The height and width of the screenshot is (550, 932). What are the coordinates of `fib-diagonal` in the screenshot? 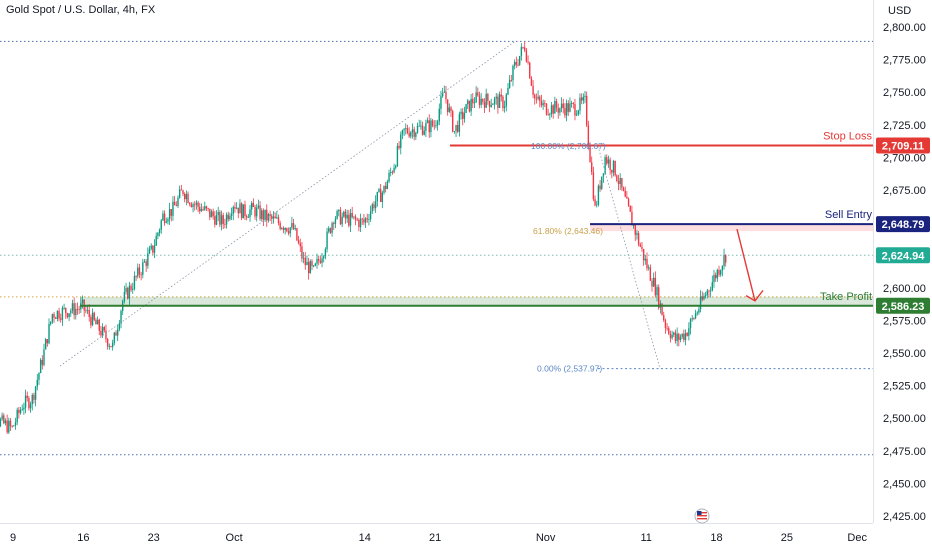 It's located at (629, 257).